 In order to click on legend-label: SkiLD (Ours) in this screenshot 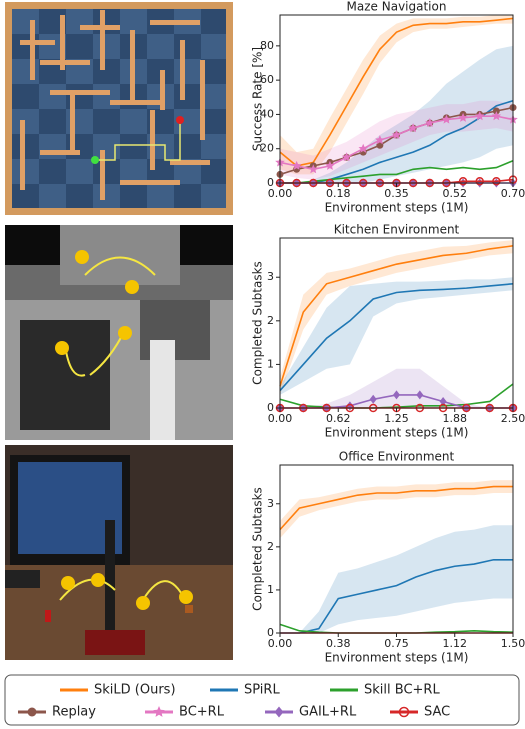, I will do `click(135, 690)`.